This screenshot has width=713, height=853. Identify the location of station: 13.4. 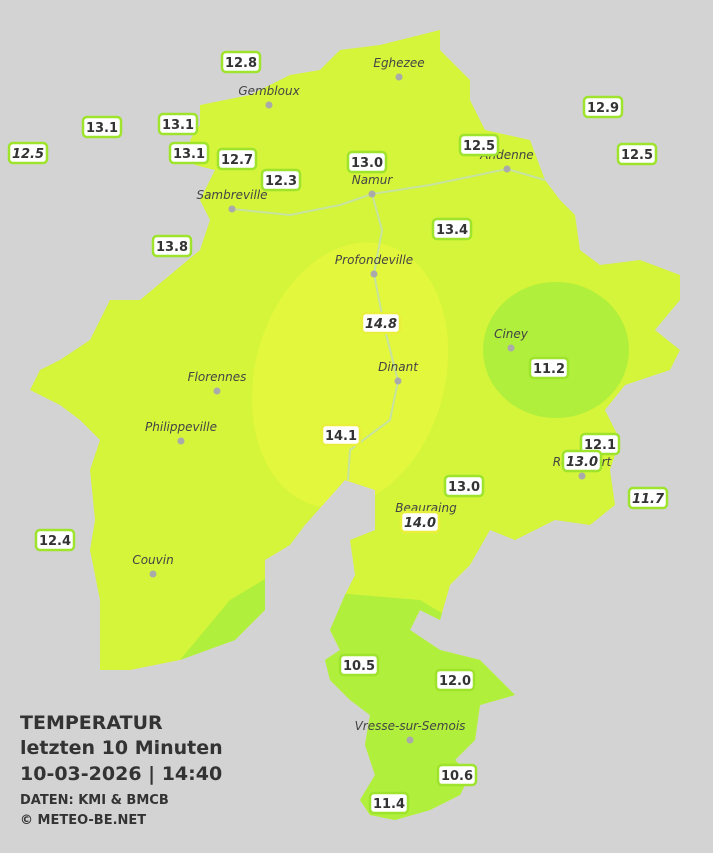
(452, 229).